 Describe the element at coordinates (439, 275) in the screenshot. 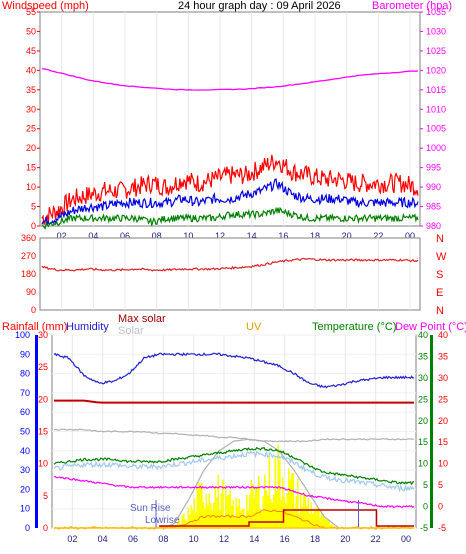

I see `compass-label: S` at that location.